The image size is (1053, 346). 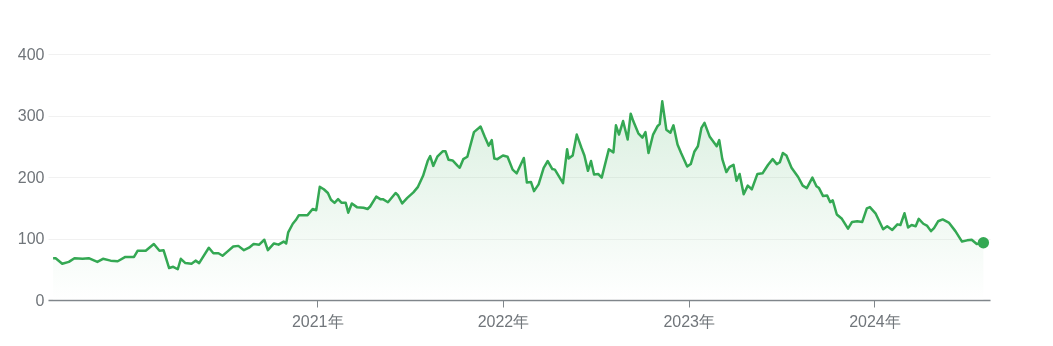 I want to click on x-tick-label: 2024年, so click(x=875, y=321).